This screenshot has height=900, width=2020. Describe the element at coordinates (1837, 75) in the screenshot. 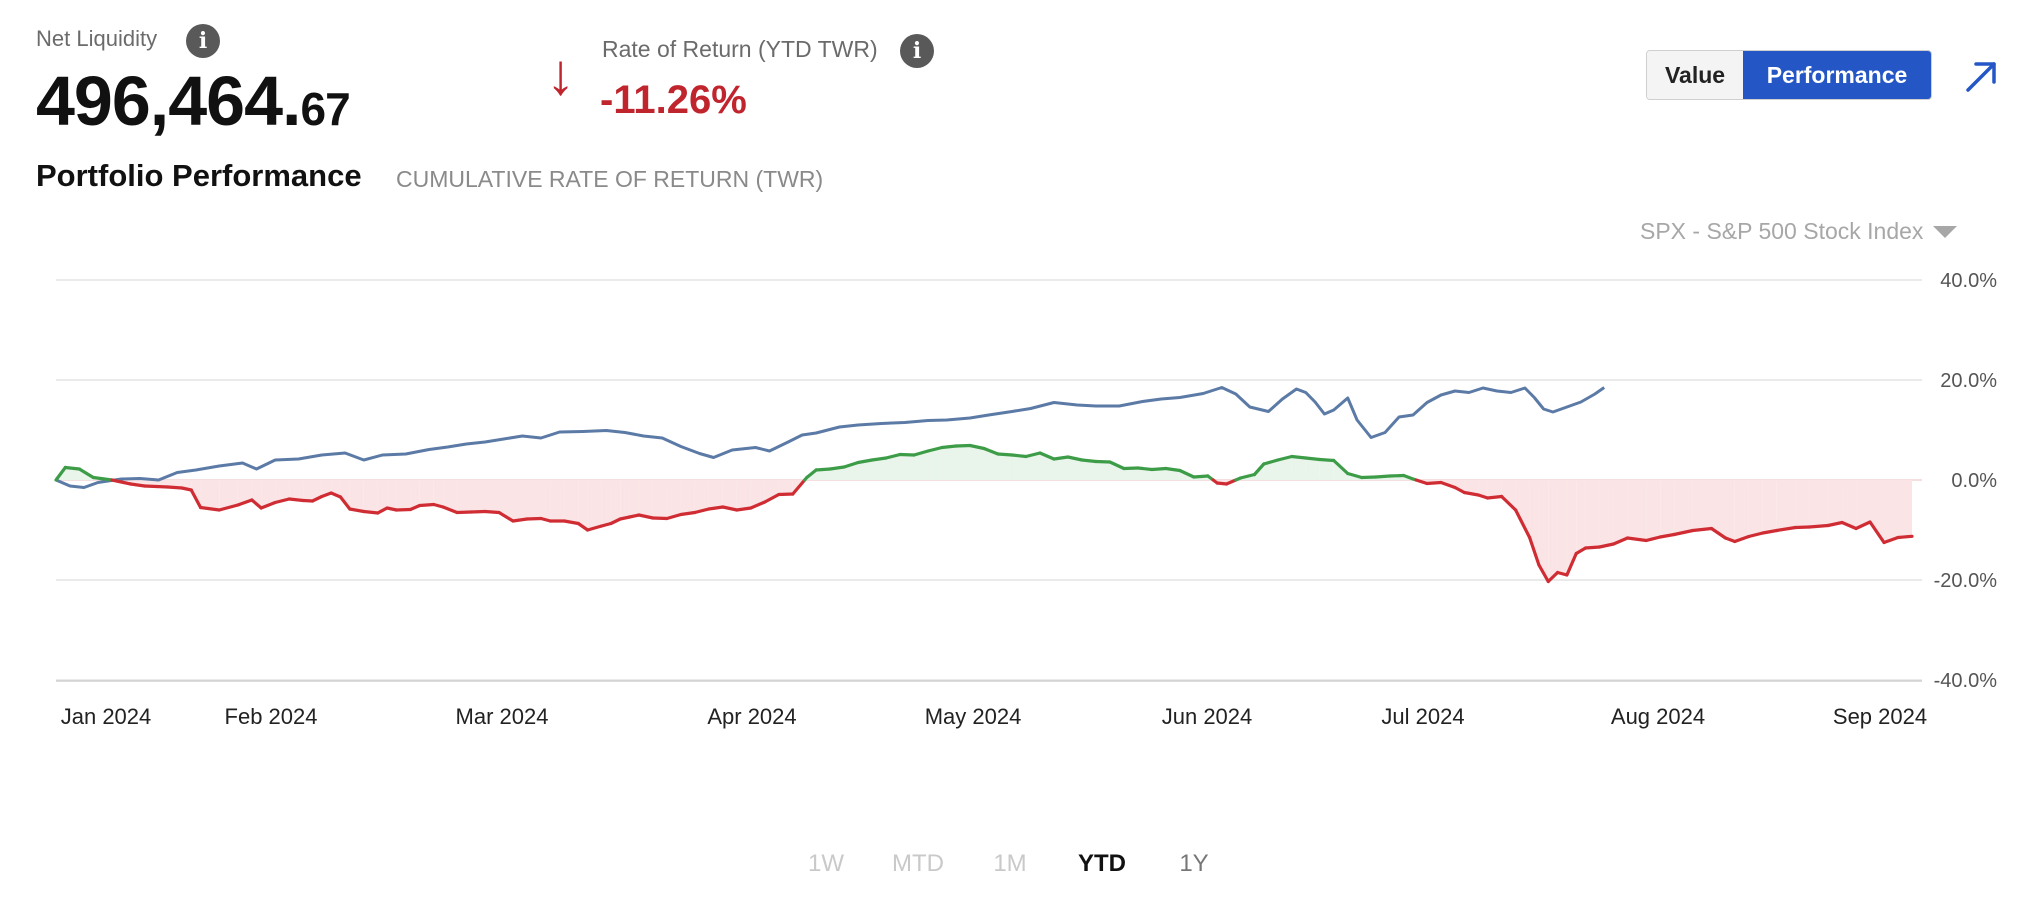

I see `performance-button: Performance` at that location.